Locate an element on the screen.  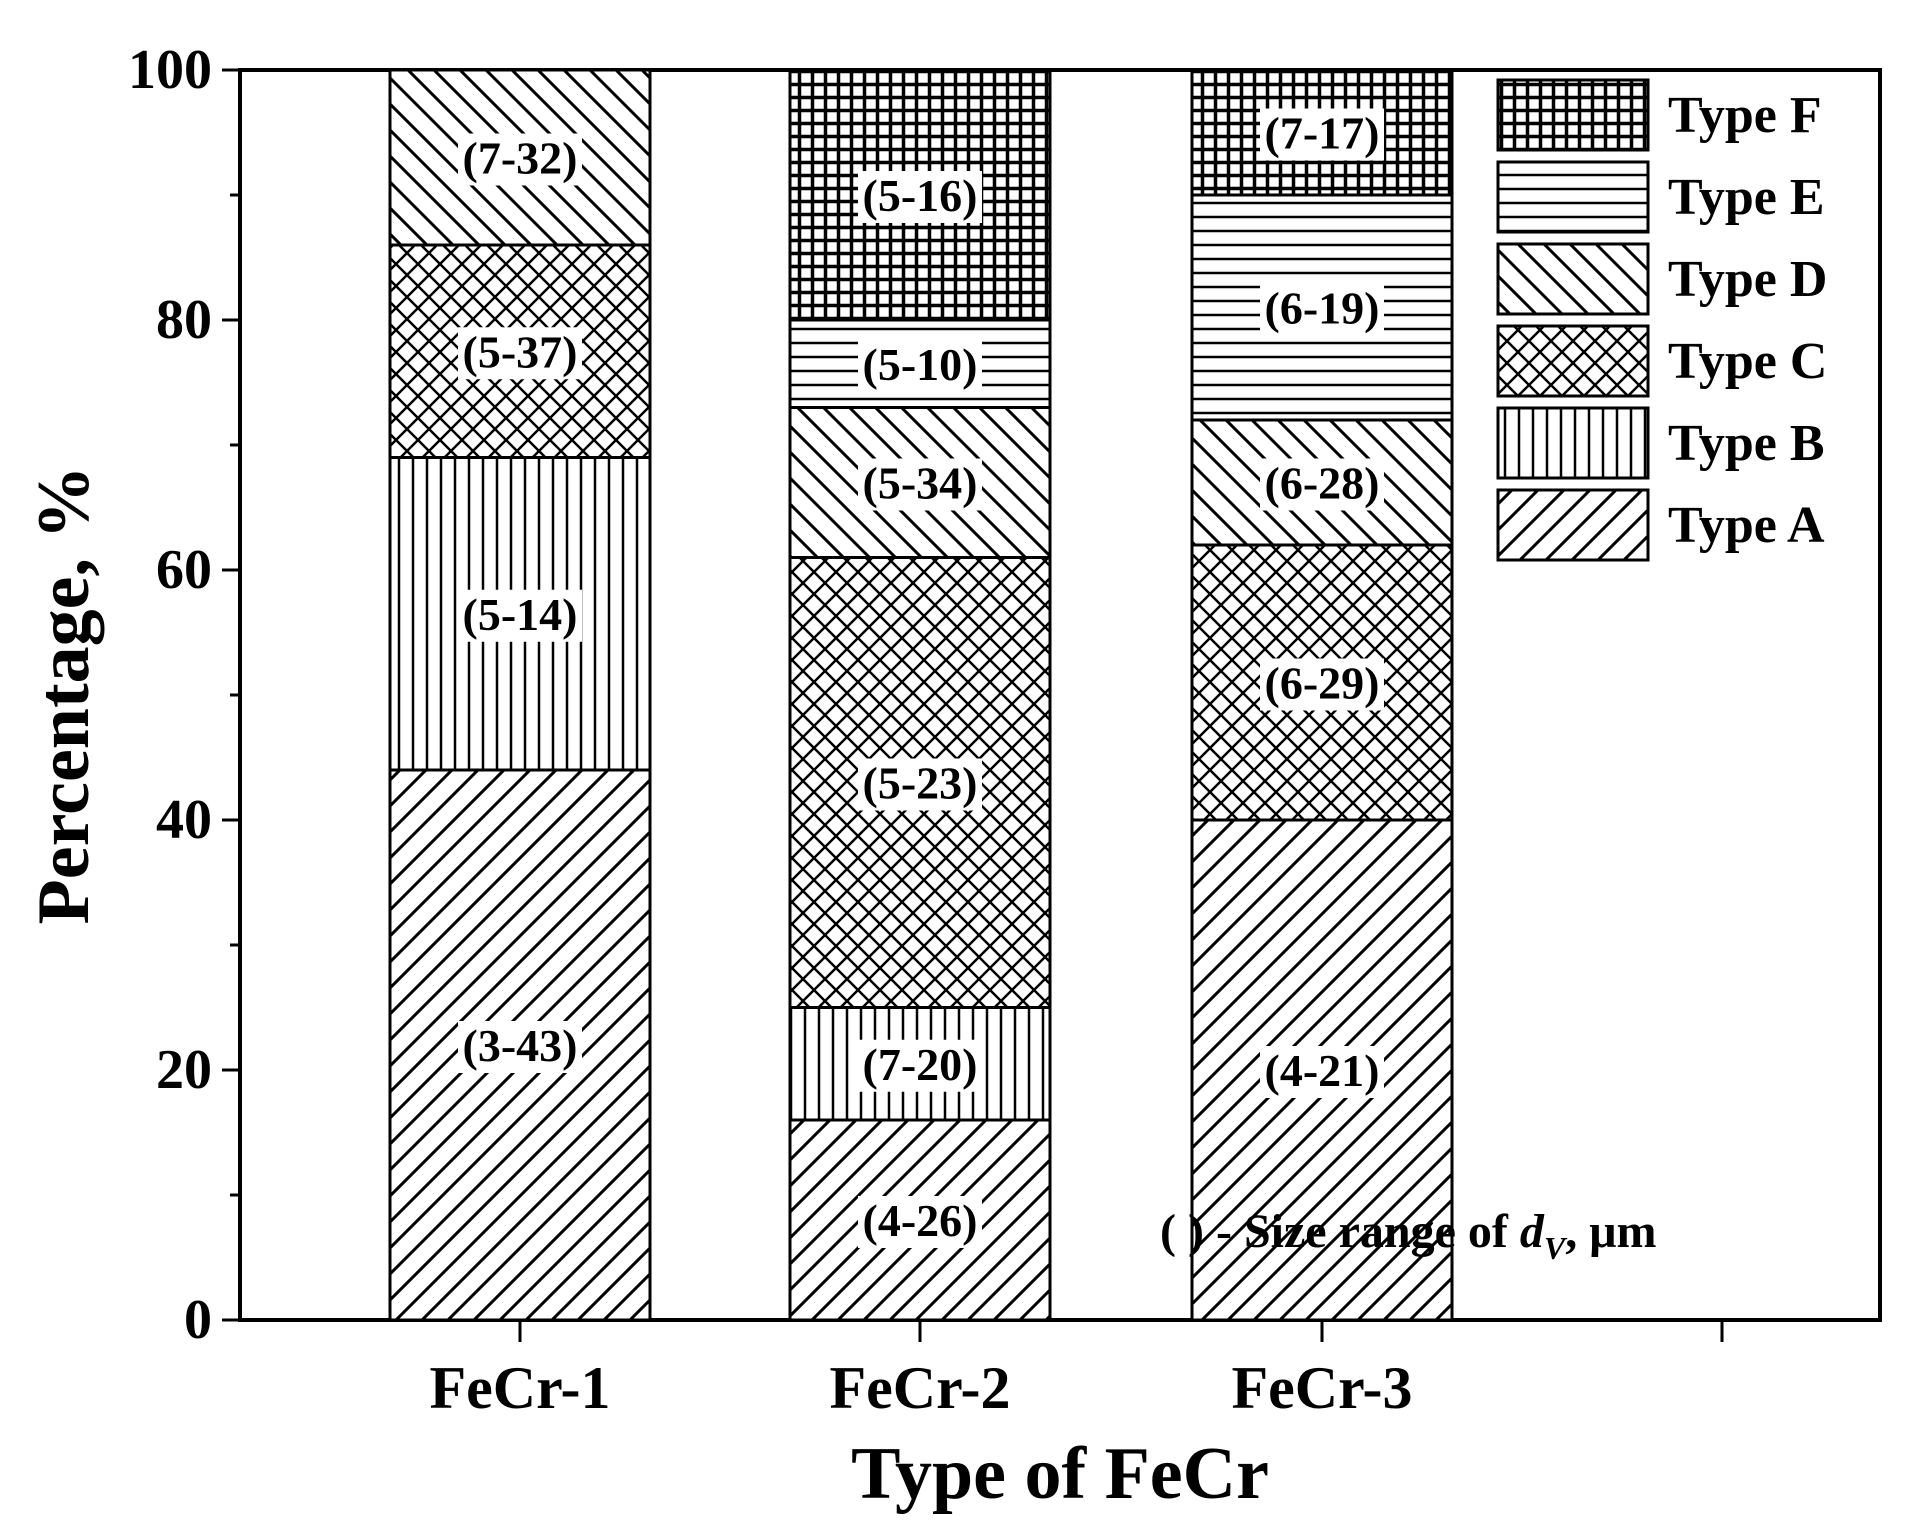
data-label-fecr-3-type-e: (6-19) is located at coordinates (1322, 308).